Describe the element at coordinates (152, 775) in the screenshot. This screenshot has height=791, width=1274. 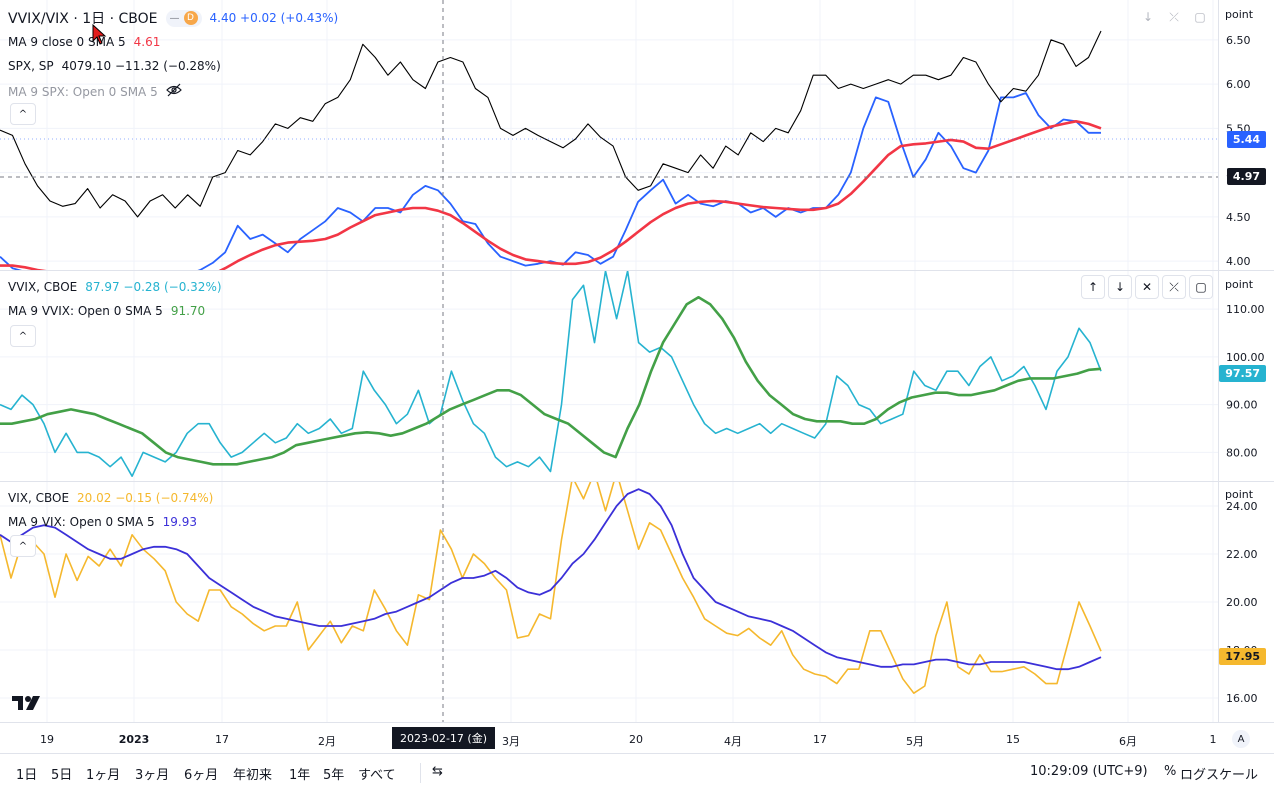
I see `range-3m-button: 3ヶ月` at that location.